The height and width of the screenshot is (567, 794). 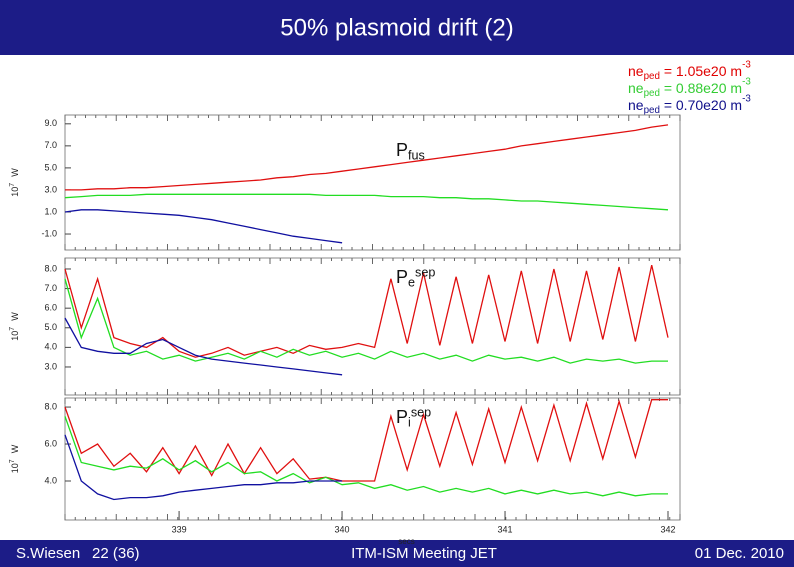 What do you see at coordinates (505, 529) in the screenshot?
I see `x-tick-label: 341` at bounding box center [505, 529].